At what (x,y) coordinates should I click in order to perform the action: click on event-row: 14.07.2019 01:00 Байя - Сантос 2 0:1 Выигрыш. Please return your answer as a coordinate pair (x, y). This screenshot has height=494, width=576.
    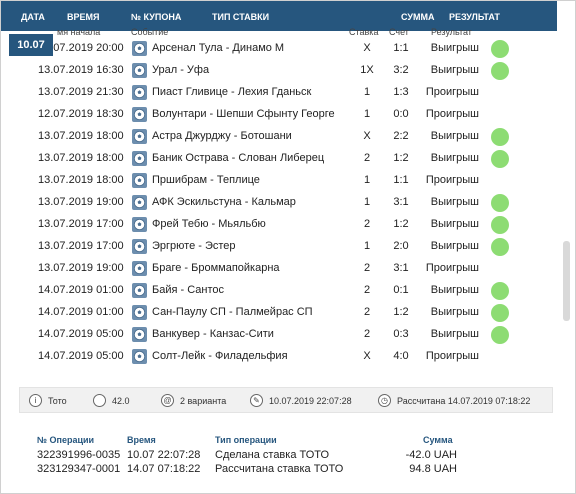
    Looking at the image, I should click on (279, 291).